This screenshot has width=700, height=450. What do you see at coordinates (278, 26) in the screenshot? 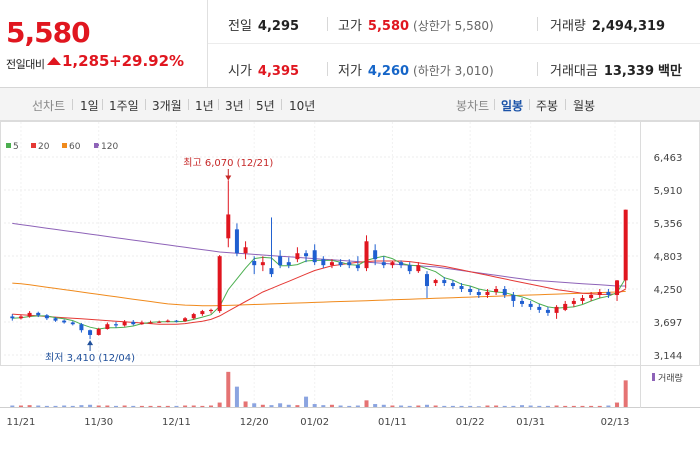
I see `prev-close-value: 4,295` at bounding box center [278, 26].